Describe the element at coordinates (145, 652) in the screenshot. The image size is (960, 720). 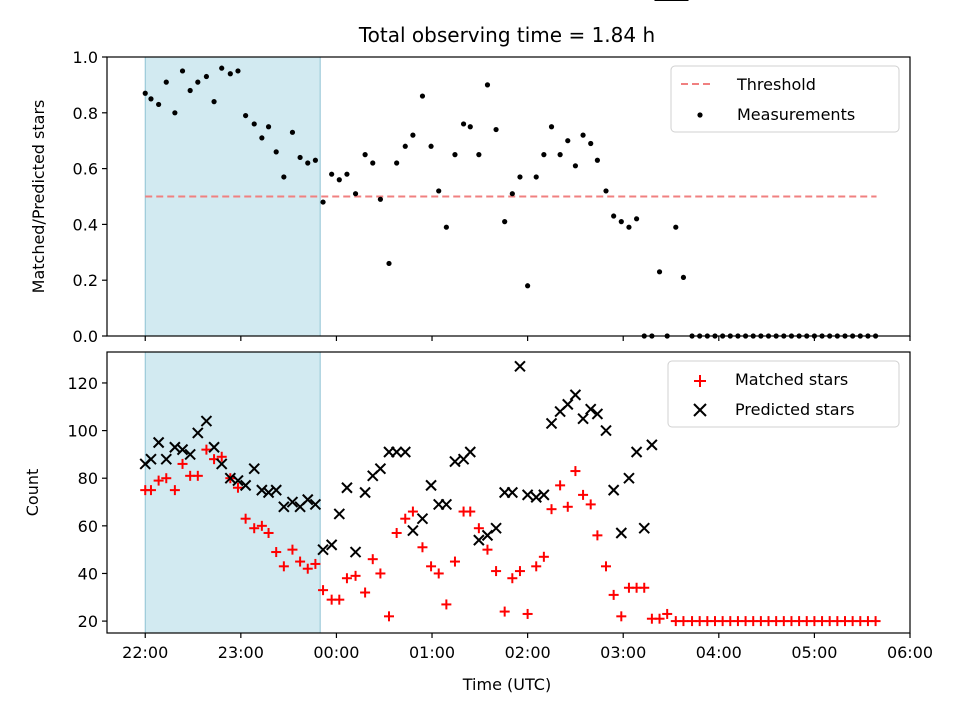
I see `x-tick-label: 22:00` at that location.